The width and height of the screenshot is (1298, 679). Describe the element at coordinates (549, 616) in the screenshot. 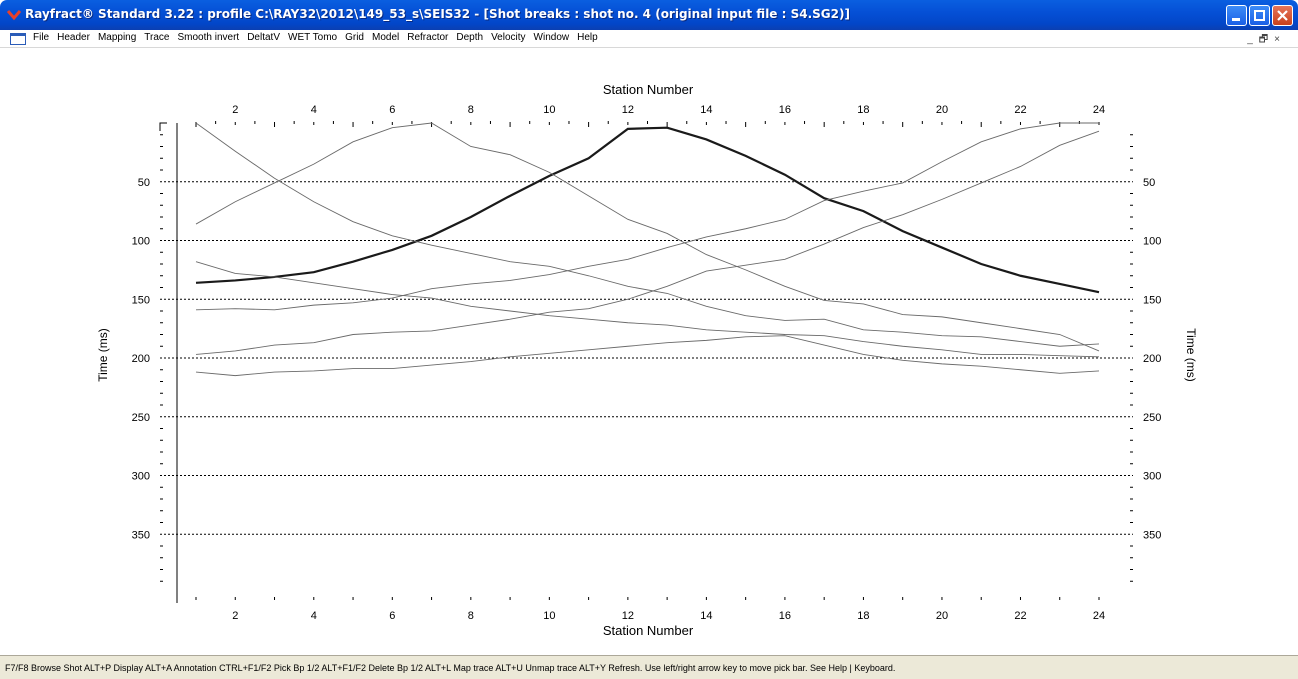

I see `x-tick-label-bottom-10: 10` at that location.